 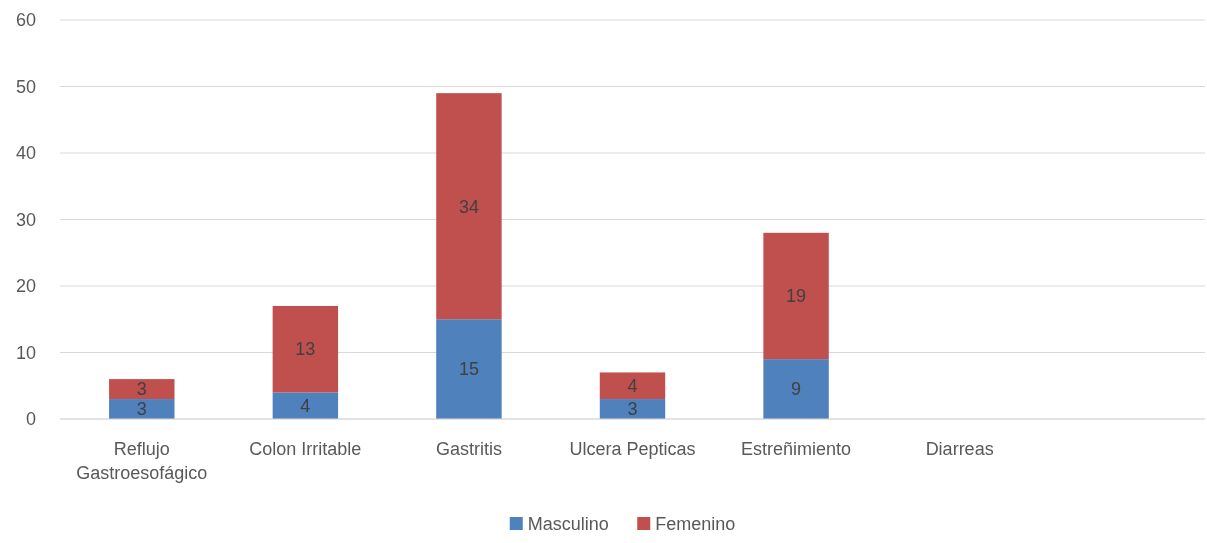 What do you see at coordinates (632, 449) in the screenshot?
I see `x-tick-label: Ulcera Pepticas` at bounding box center [632, 449].